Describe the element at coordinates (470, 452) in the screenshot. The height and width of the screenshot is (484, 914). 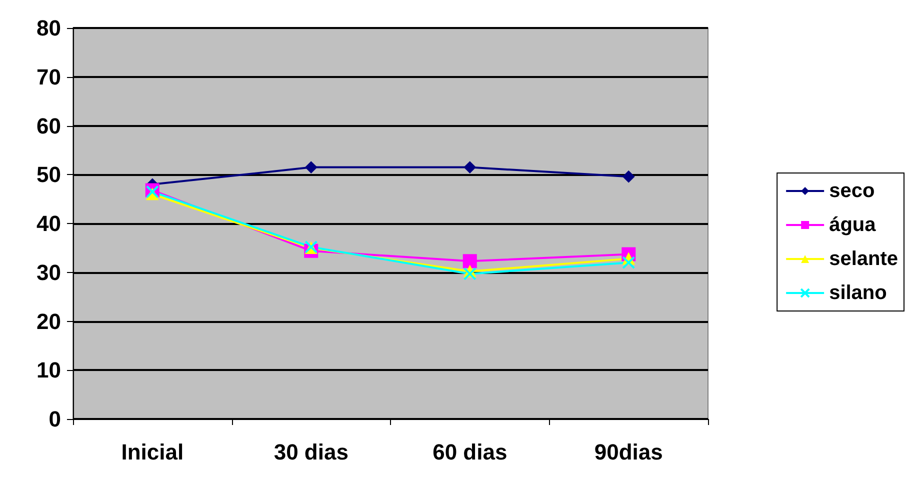
I see `x-tick-label: 60 dias` at that location.